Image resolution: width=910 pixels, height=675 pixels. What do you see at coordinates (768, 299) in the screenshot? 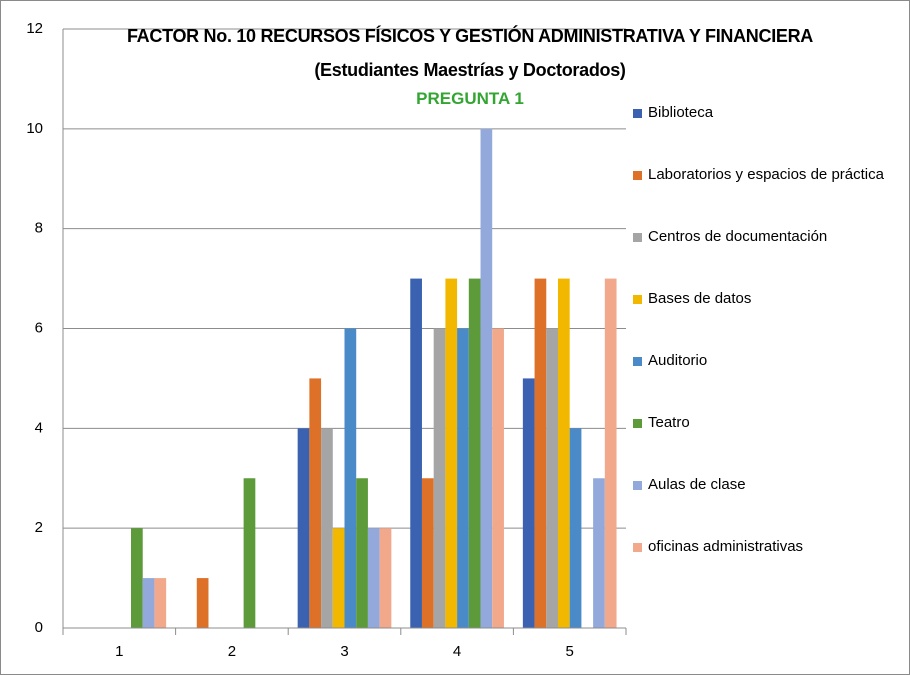
I see `legend-item: Bases de datos` at bounding box center [768, 299].